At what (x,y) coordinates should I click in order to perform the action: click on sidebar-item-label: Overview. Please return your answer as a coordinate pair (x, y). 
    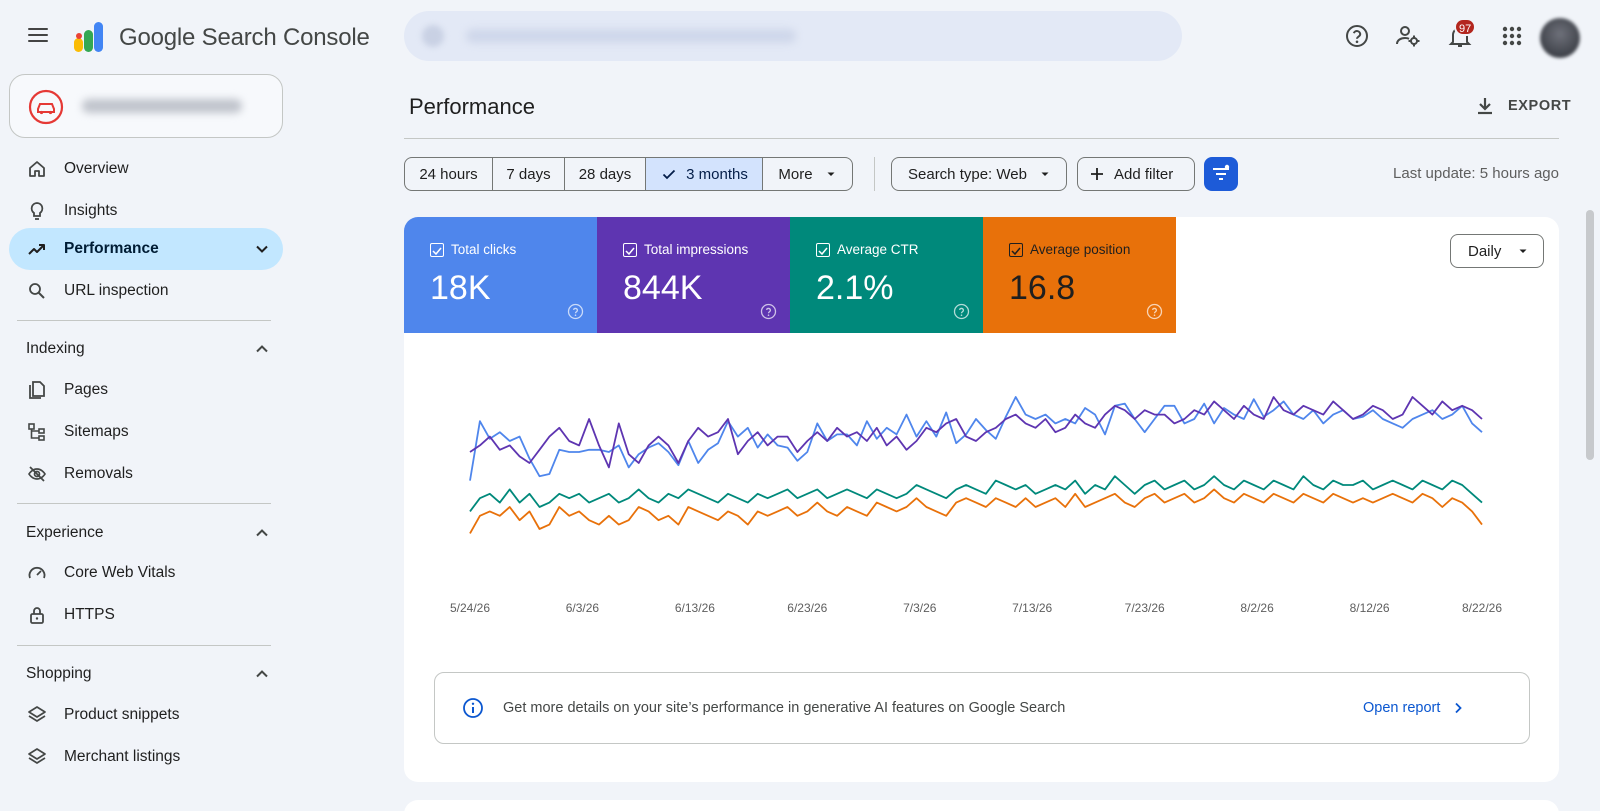
    Looking at the image, I should click on (96, 168).